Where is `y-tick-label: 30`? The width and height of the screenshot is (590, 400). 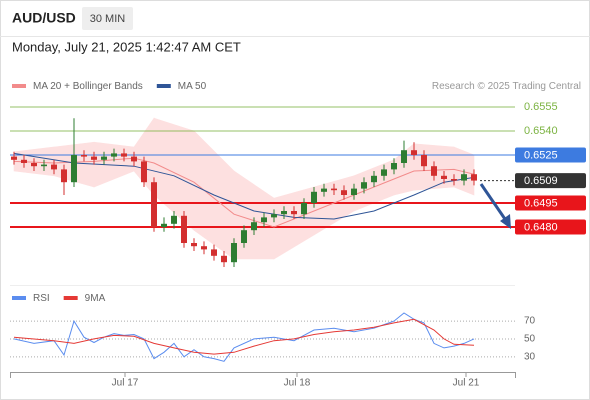 y-tick-label: 30 is located at coordinates (530, 356).